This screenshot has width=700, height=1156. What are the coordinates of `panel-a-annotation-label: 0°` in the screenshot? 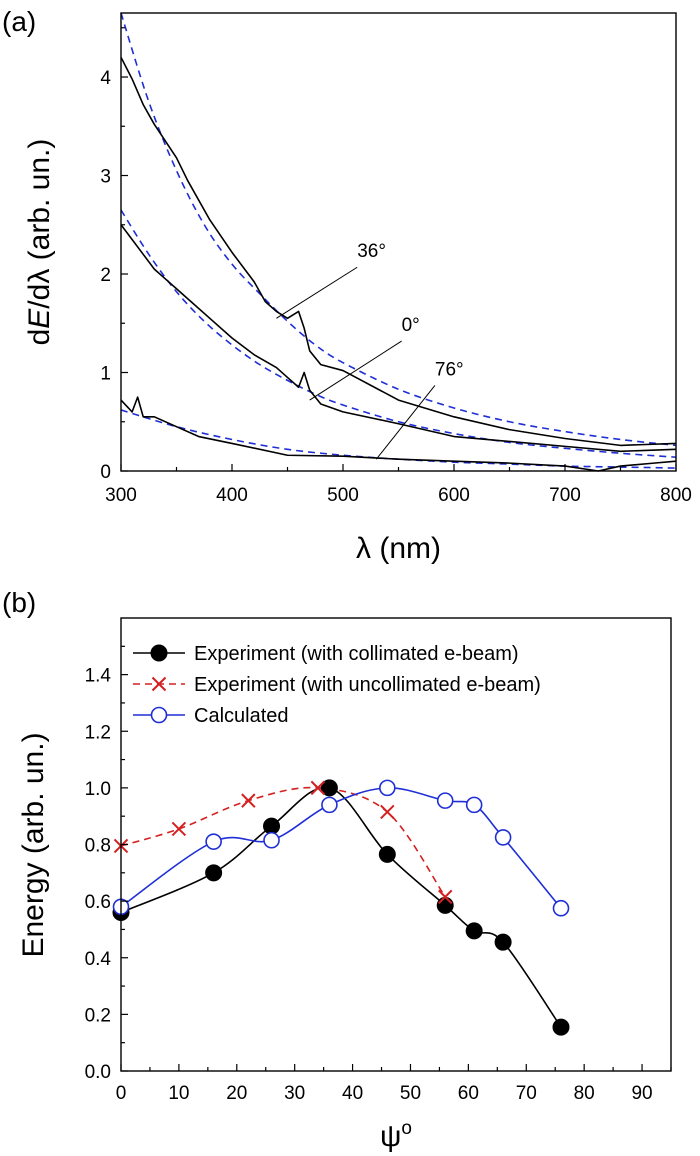 It's located at (411, 325).